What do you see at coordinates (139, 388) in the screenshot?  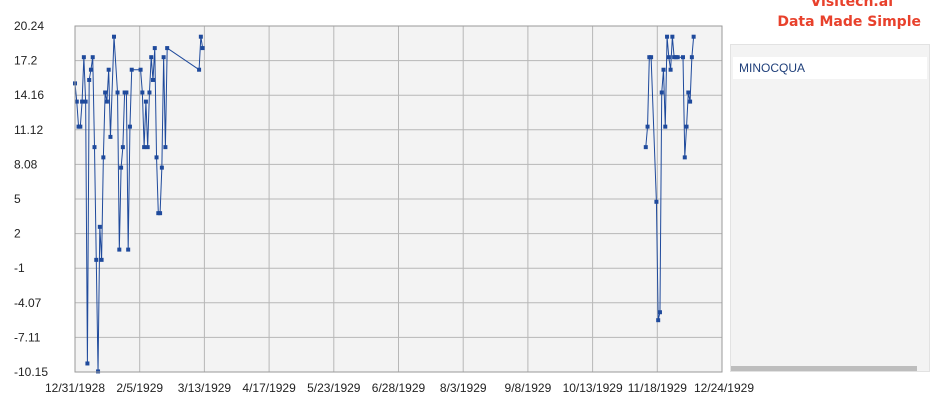 I see `x-tick-label: 2/5/1929` at bounding box center [139, 388].